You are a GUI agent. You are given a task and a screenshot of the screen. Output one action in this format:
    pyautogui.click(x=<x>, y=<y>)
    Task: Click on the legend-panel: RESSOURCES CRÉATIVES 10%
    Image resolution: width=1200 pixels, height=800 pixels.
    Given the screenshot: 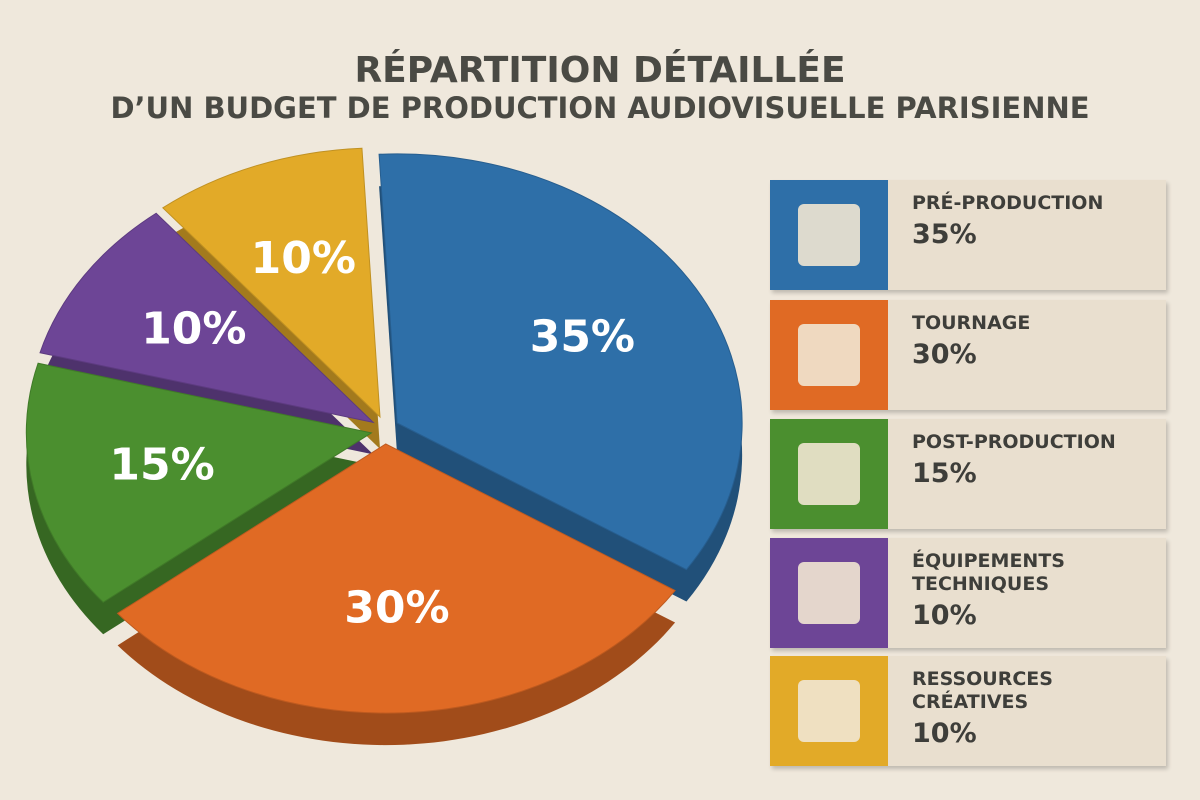 What is the action you would take?
    pyautogui.click(x=1027, y=711)
    